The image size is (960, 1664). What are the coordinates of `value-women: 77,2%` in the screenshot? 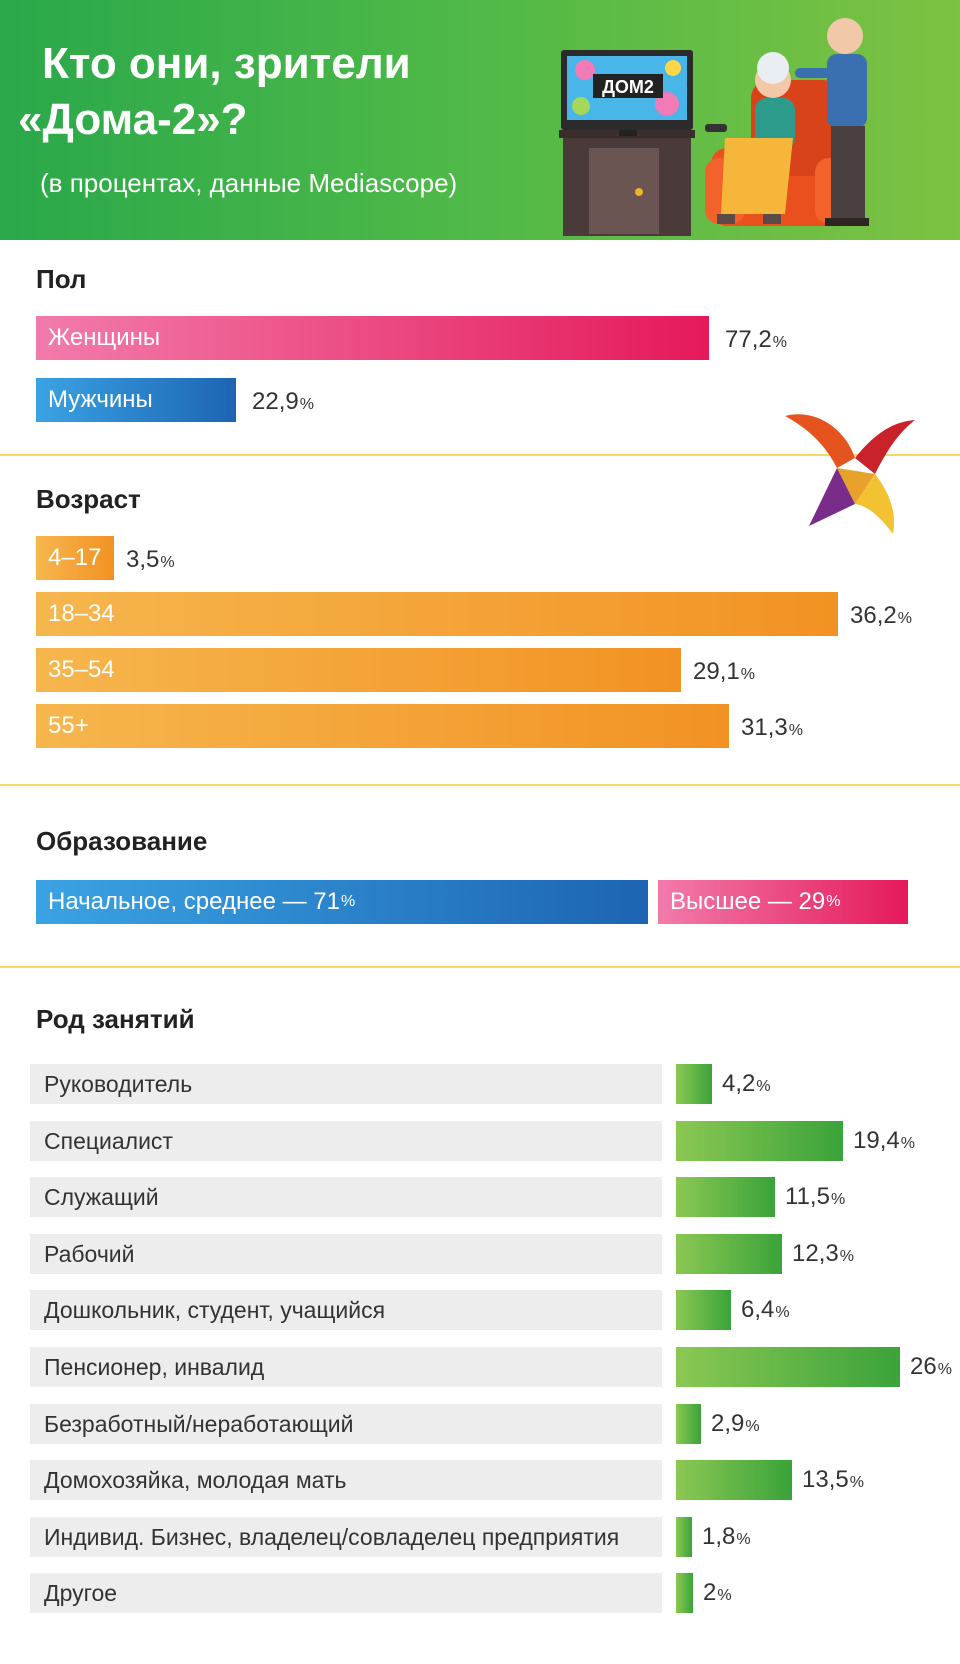 It's located at (756, 340).